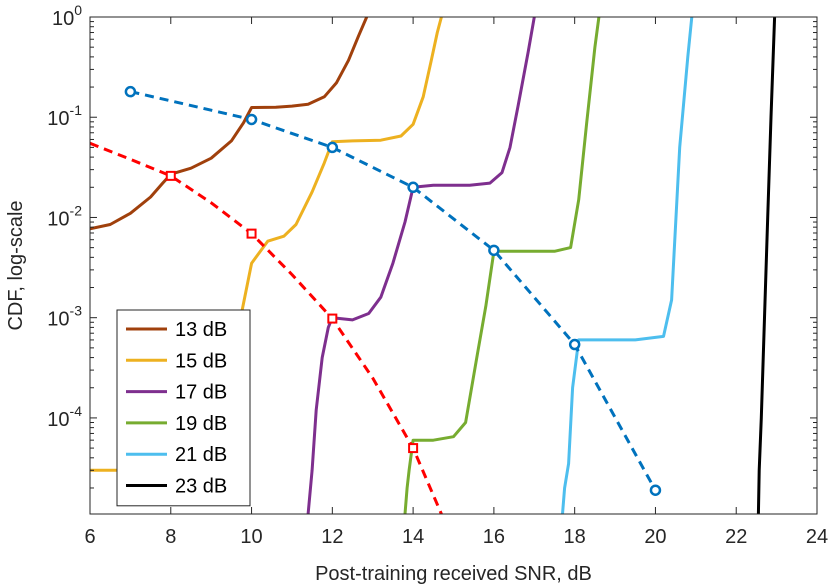 The width and height of the screenshot is (830, 588). Describe the element at coordinates (229, 124) in the screenshot. I see `series-line-13-dB` at that location.